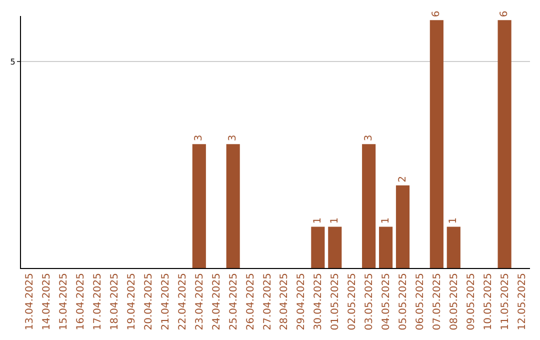 The width and height of the screenshot is (540, 340). What do you see at coordinates (13, 61) in the screenshot?
I see `y-tick-label: 5` at bounding box center [13, 61].